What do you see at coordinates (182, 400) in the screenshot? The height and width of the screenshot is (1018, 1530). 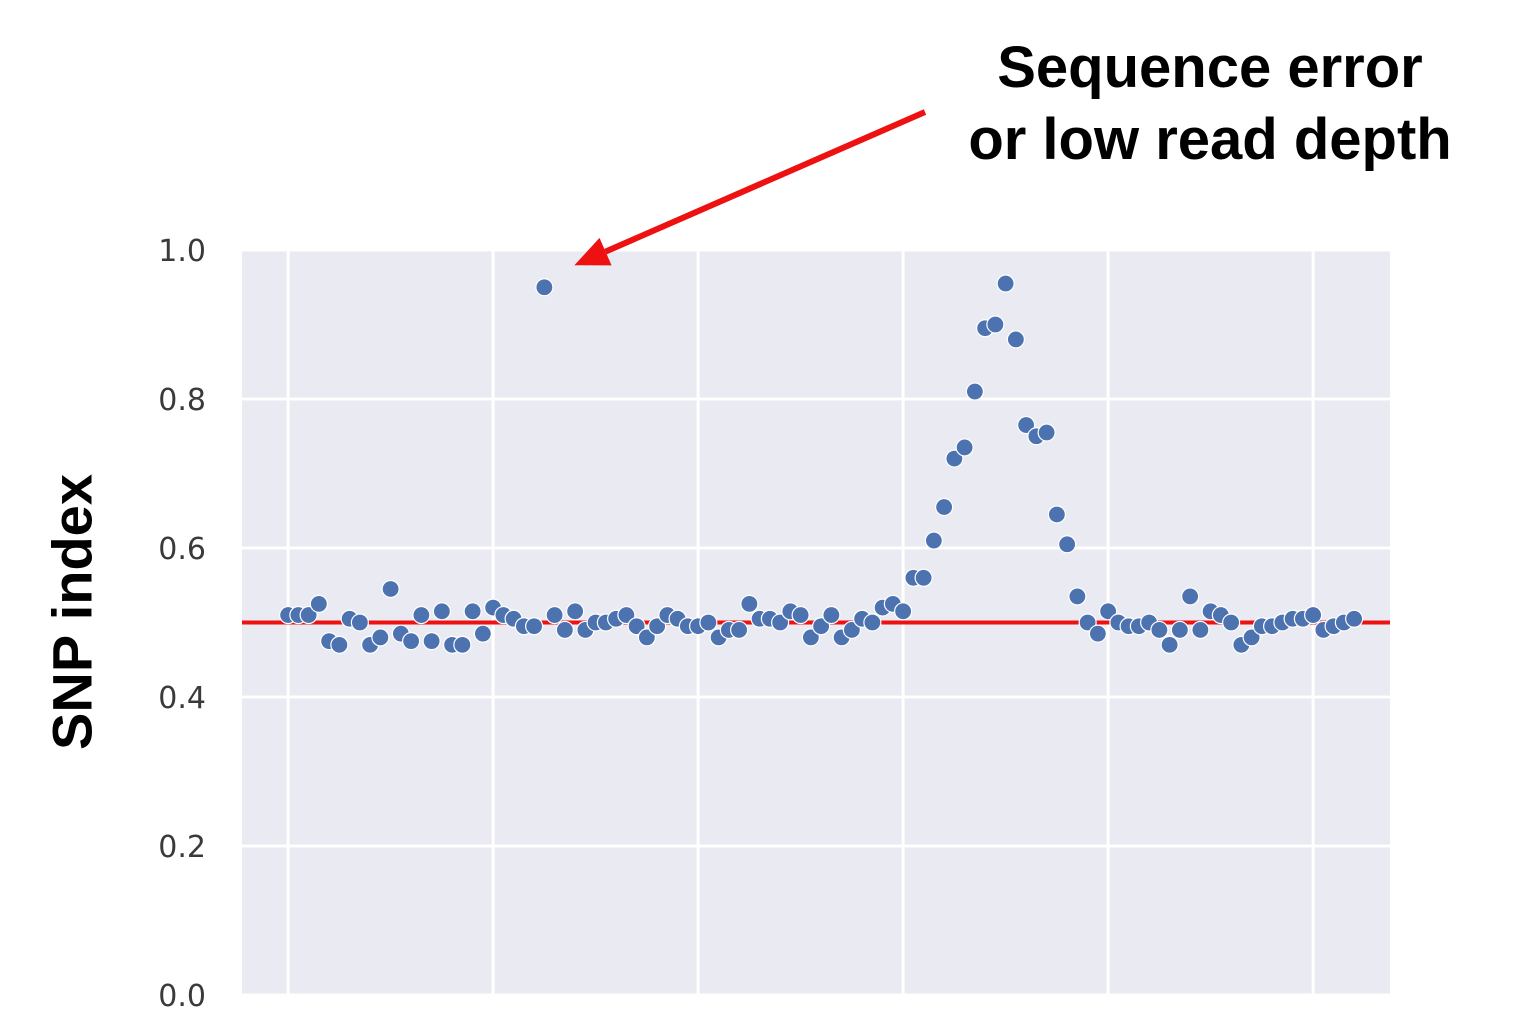 I see `y-tick-label: 0.8` at bounding box center [182, 400].